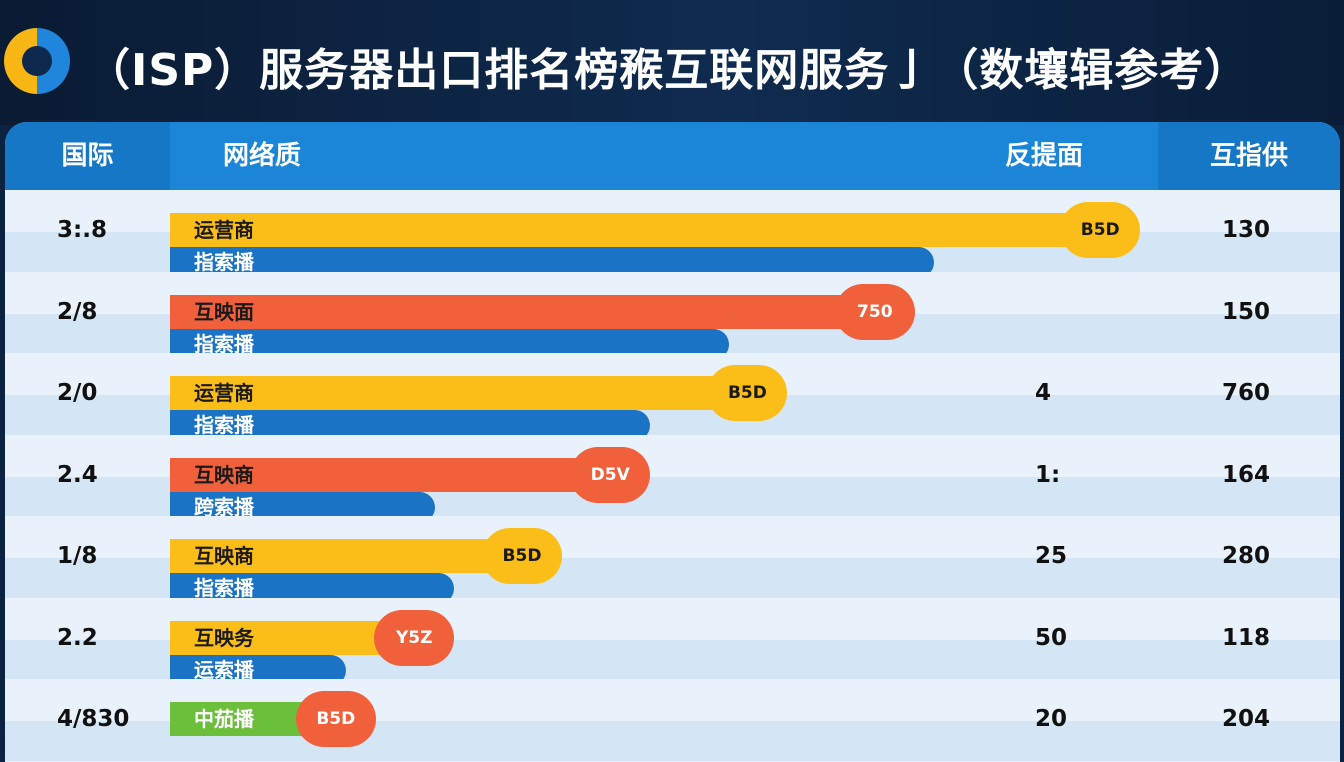 The image size is (1344, 762). Describe the element at coordinates (262, 156) in the screenshot. I see `header-col-2: 网络质` at that location.